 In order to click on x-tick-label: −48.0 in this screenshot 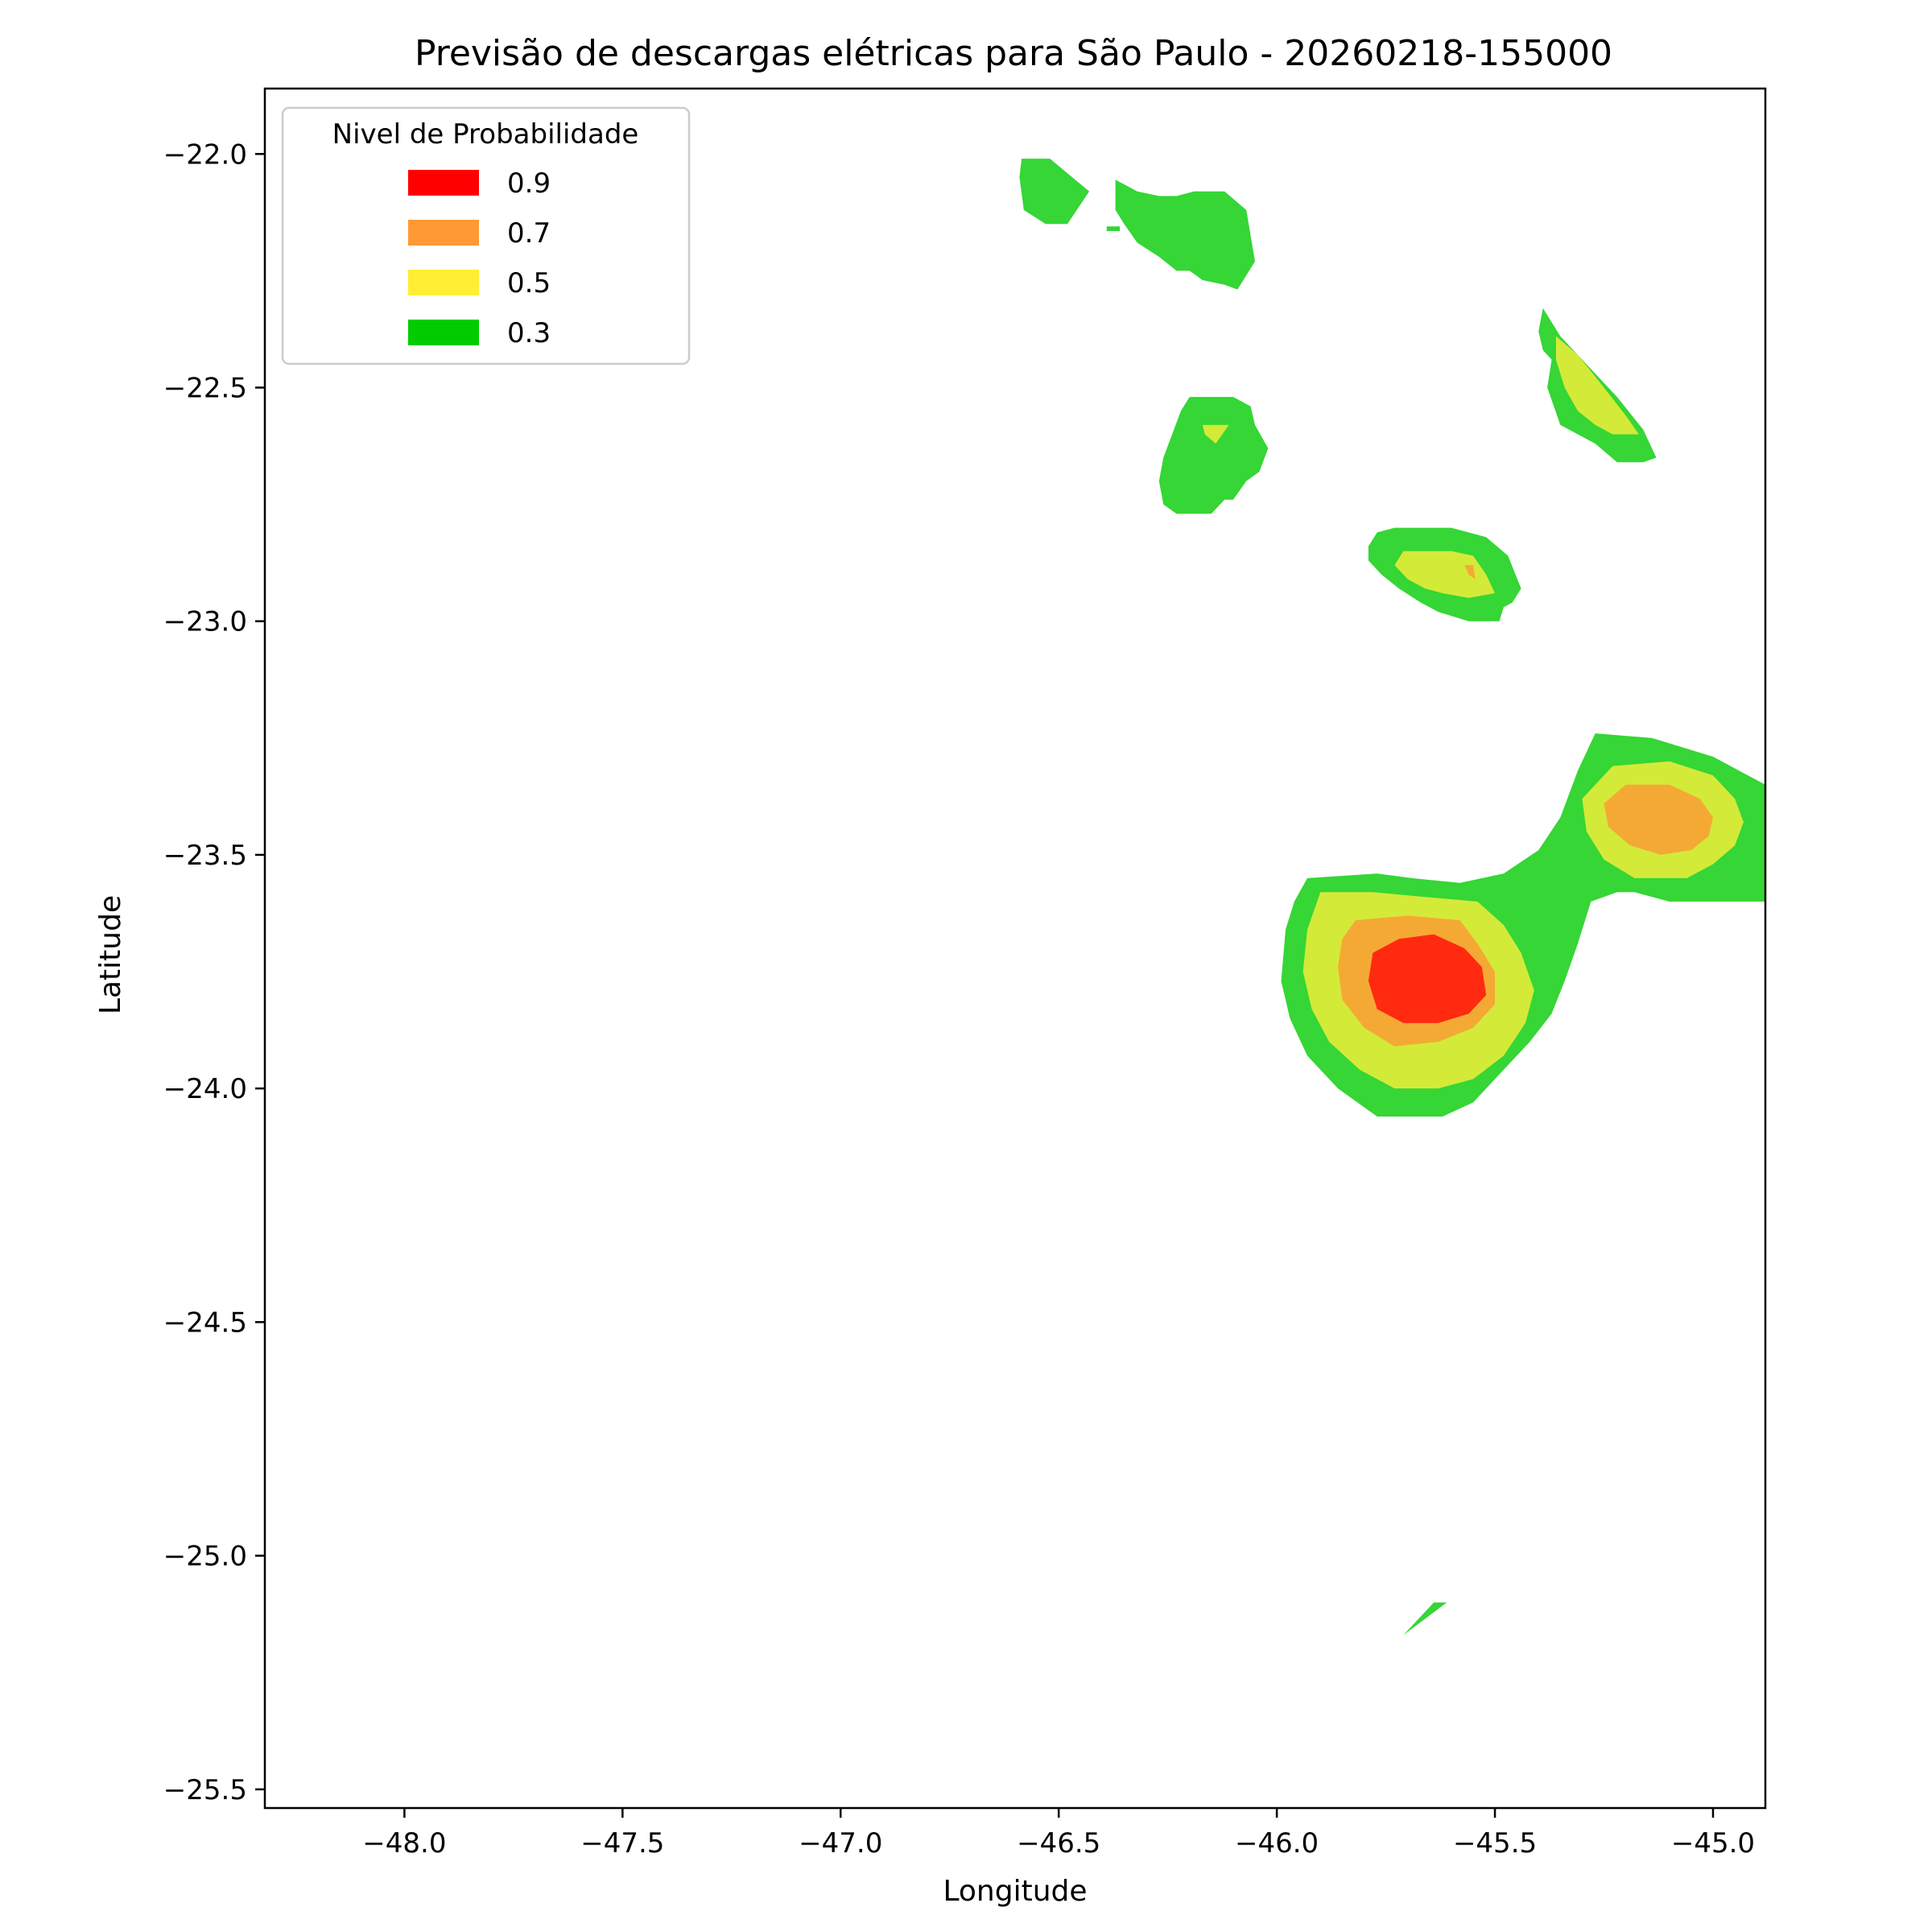, I will do `click(404, 1844)`.